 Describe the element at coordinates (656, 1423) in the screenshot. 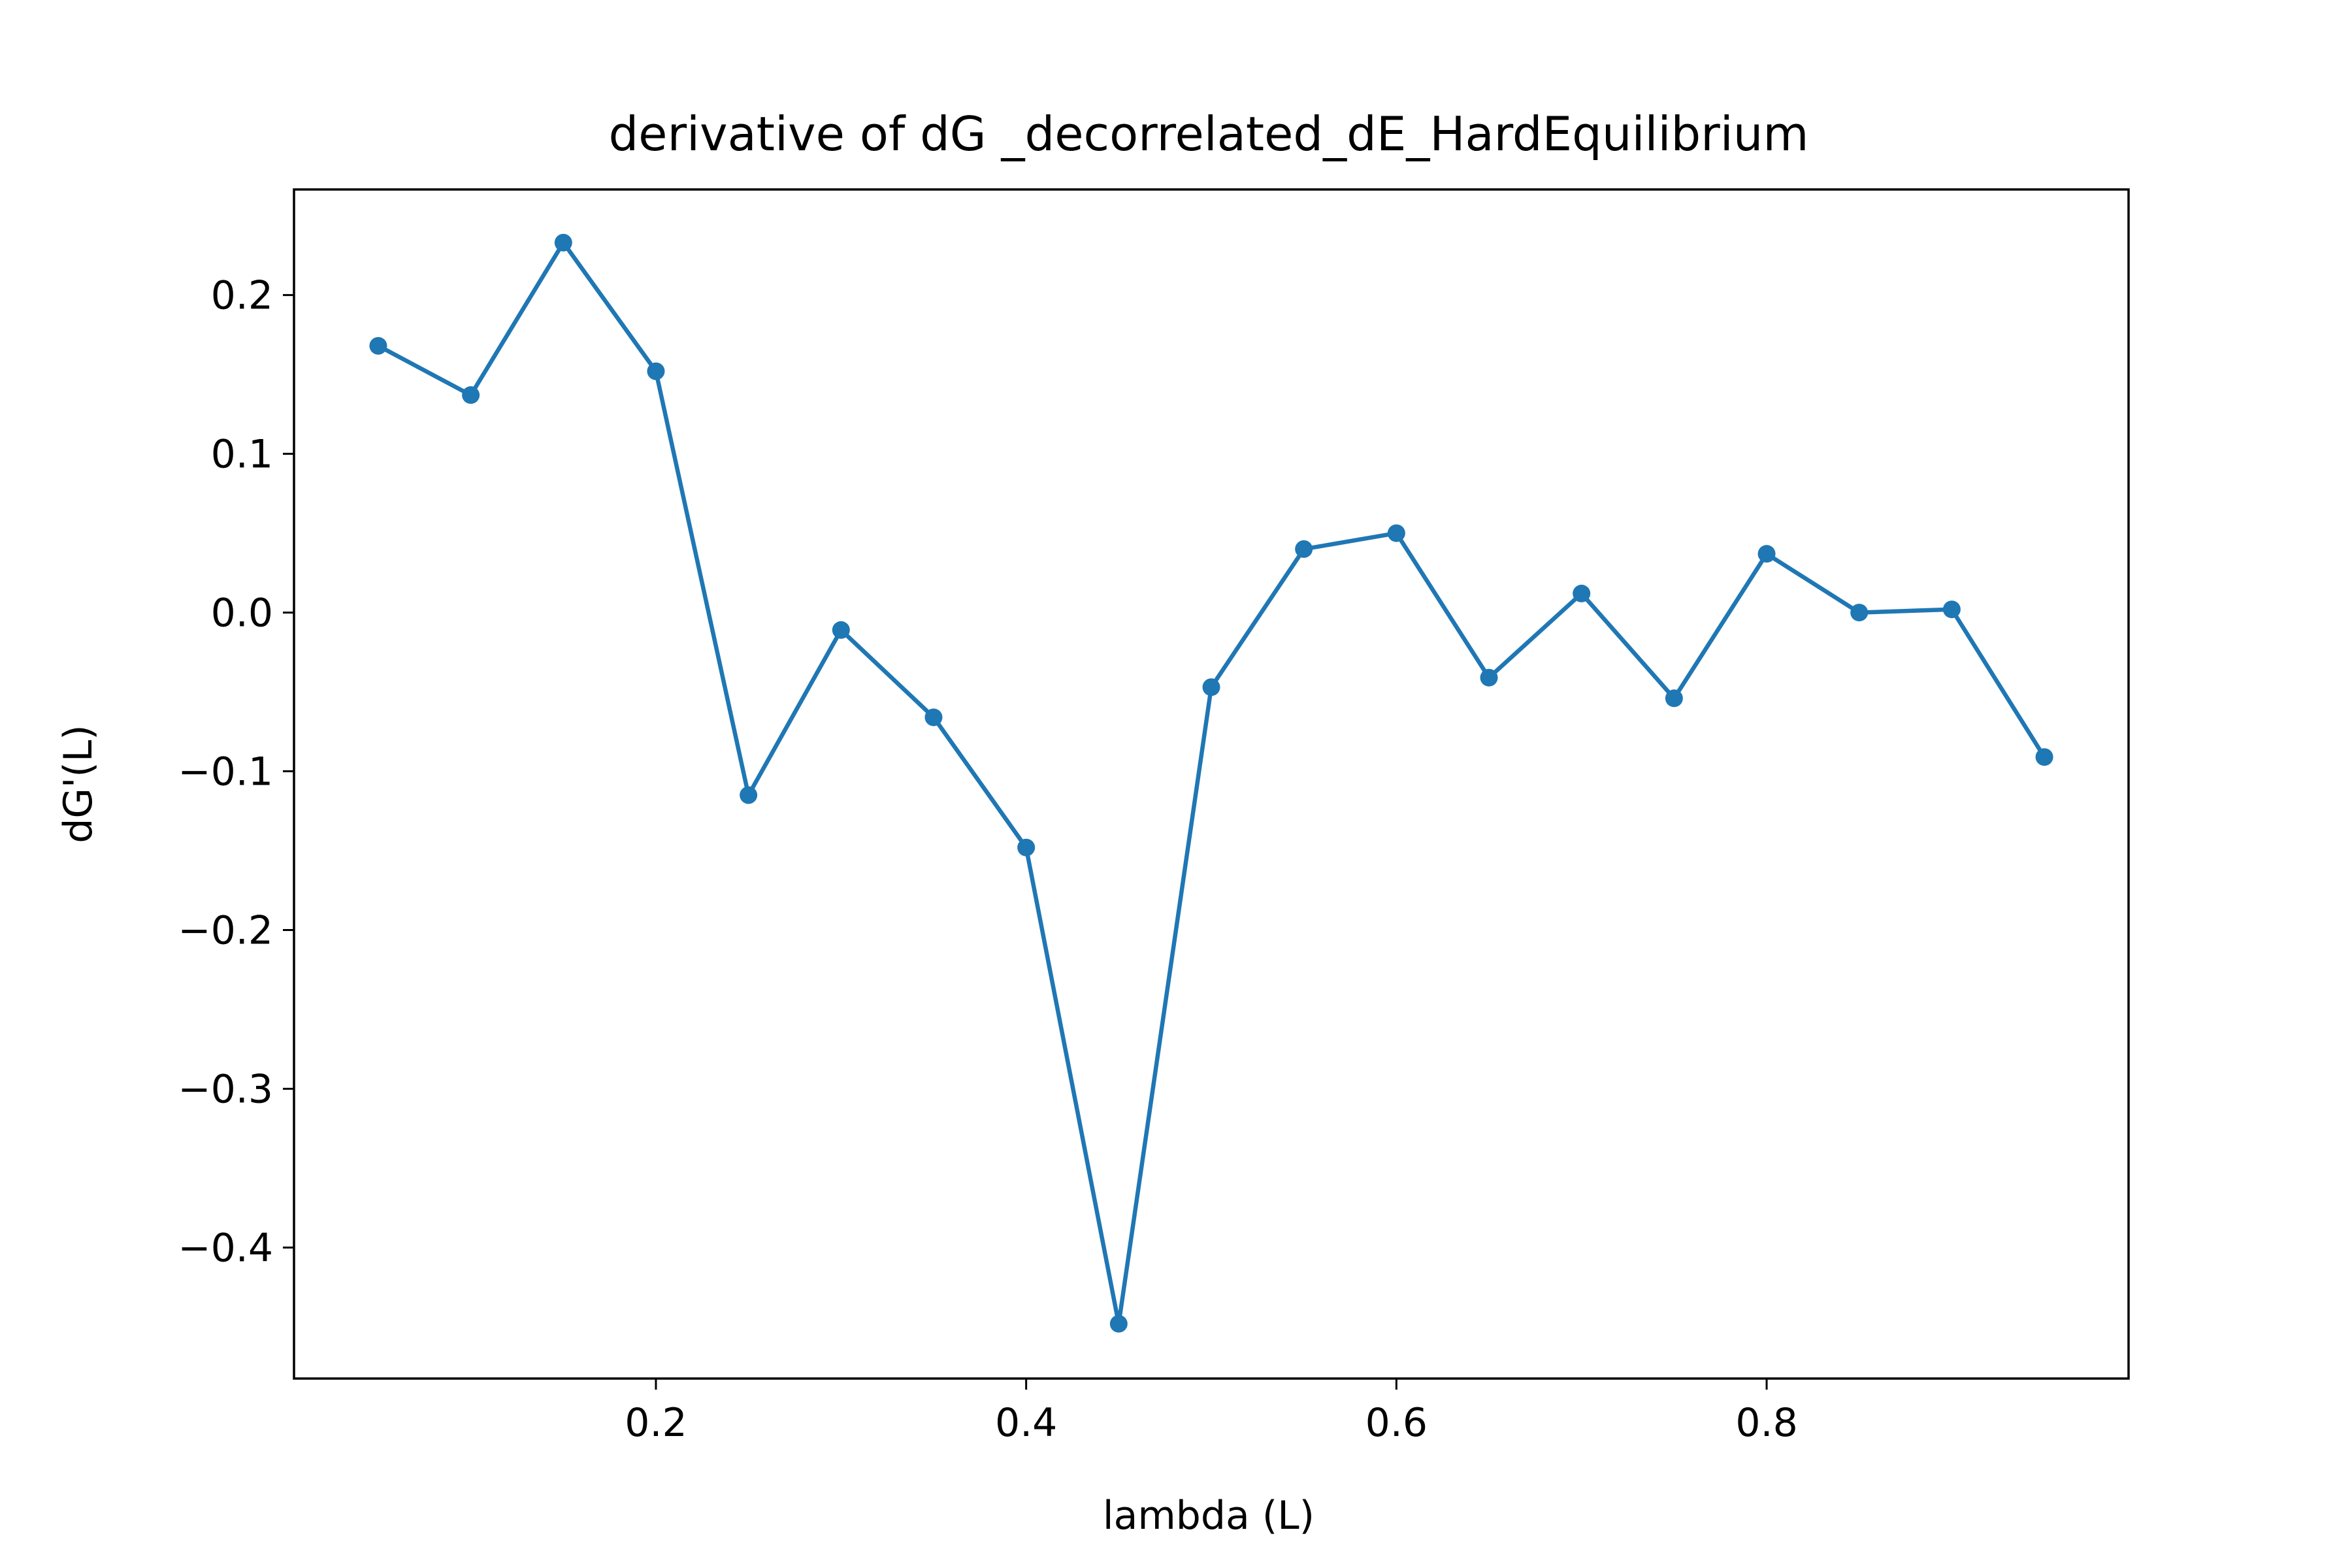

I see `x-tick-label: 0.2` at that location.